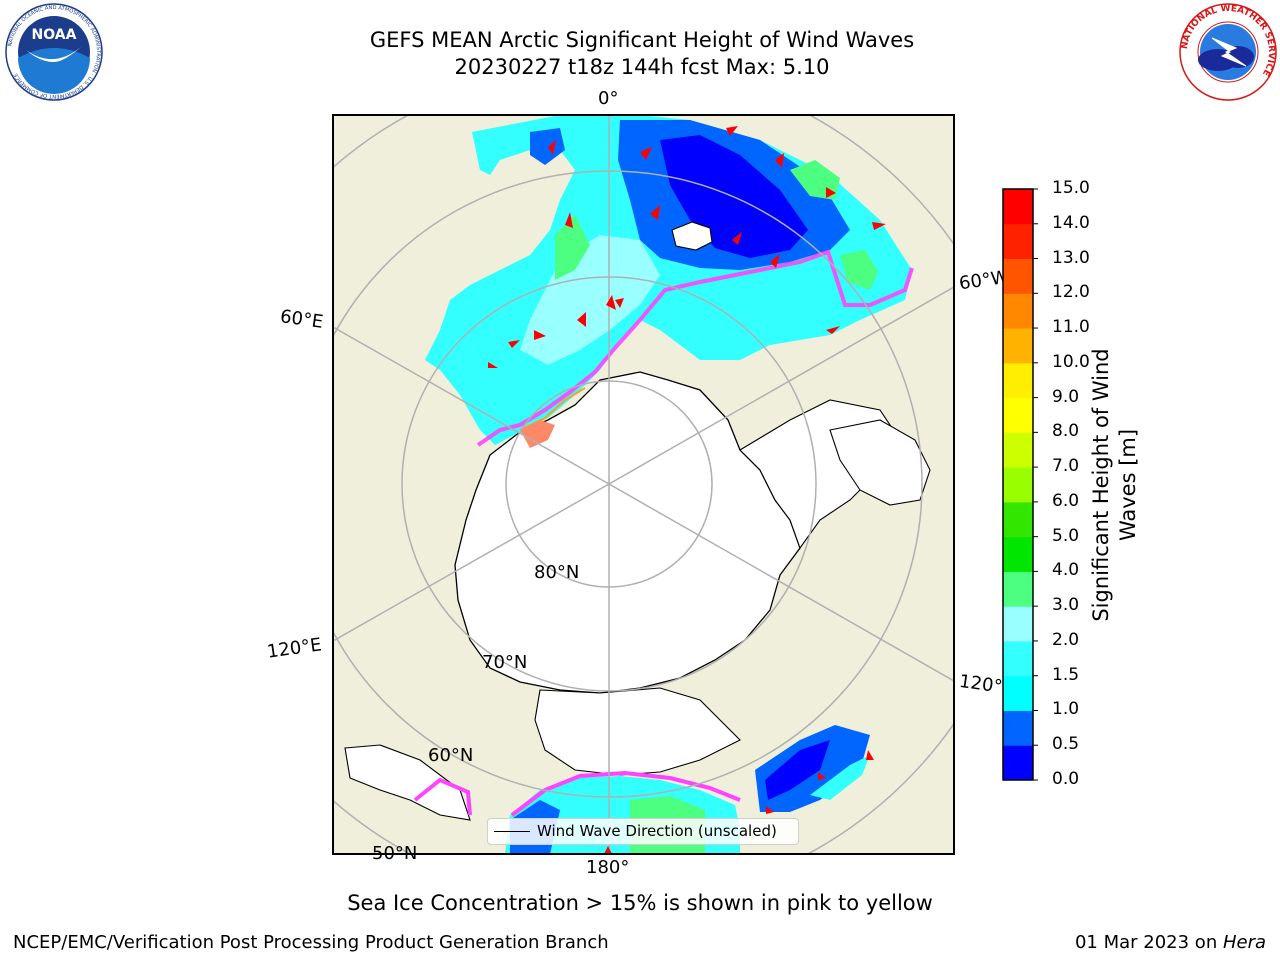 This screenshot has width=1280, height=960. What do you see at coordinates (1066, 570) in the screenshot?
I see `colorbar-tick-label: 4.0` at bounding box center [1066, 570].